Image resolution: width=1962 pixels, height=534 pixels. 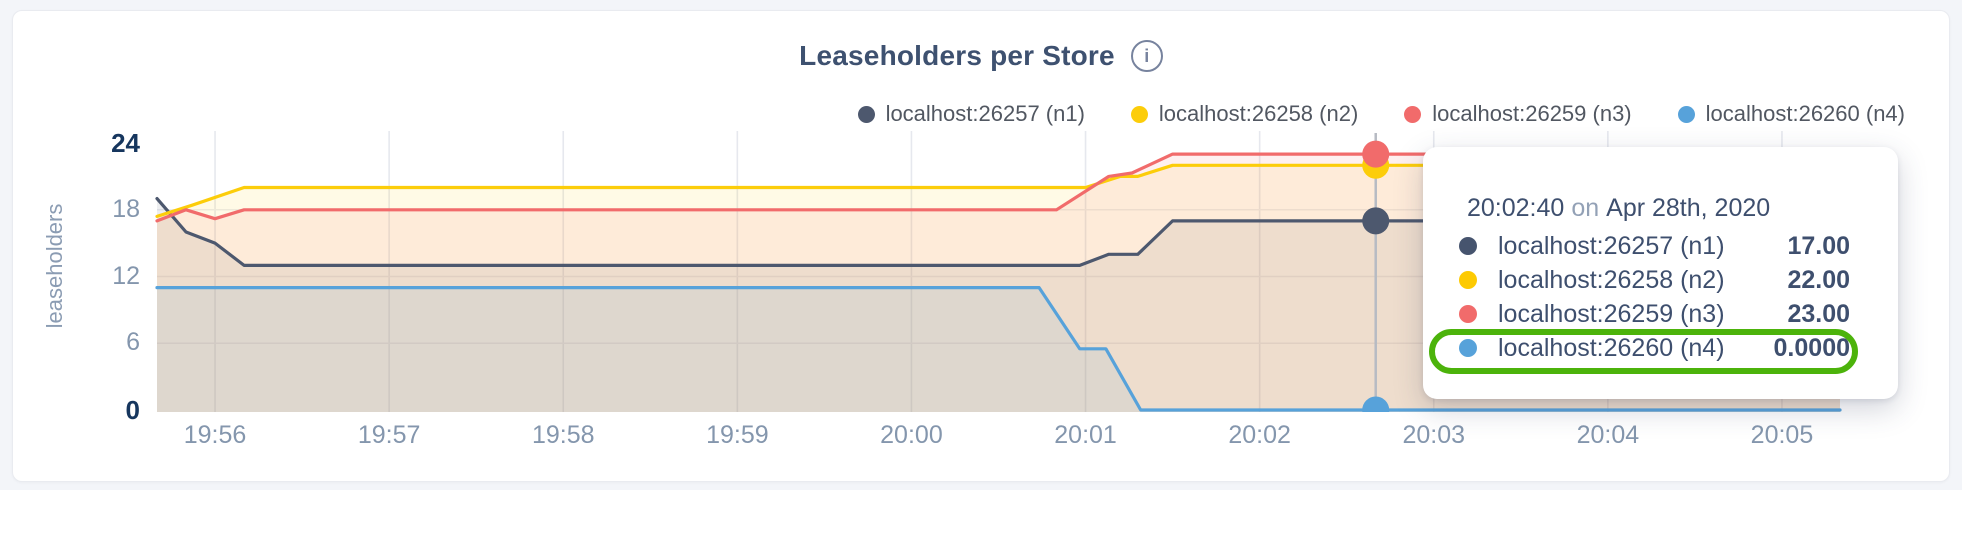 What do you see at coordinates (1611, 279) in the screenshot?
I see `tooltip-series-label: localhost:26258 (n2)` at bounding box center [1611, 279].